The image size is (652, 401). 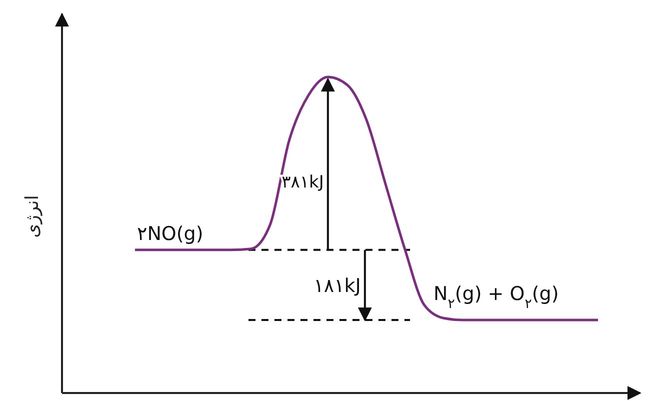 What do you see at coordinates (303, 182) in the screenshot?
I see `annotation: ۳۸۱kJ` at bounding box center [303, 182].